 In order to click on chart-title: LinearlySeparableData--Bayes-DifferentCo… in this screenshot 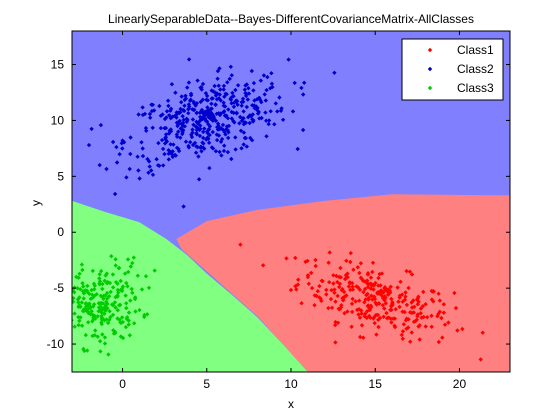, I will do `click(291, 19)`.